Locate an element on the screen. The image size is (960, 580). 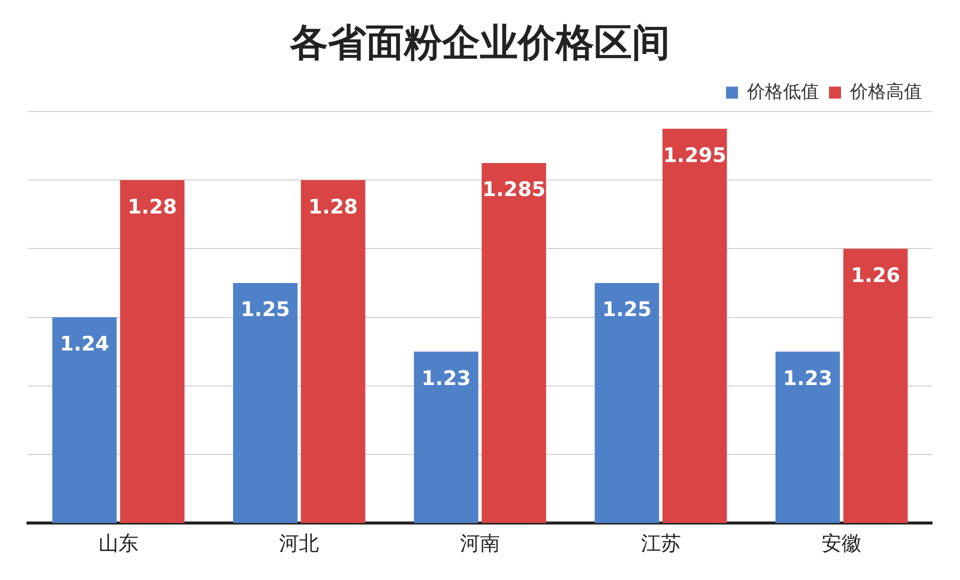
x-tick-label: 山东 is located at coordinates (118, 543).